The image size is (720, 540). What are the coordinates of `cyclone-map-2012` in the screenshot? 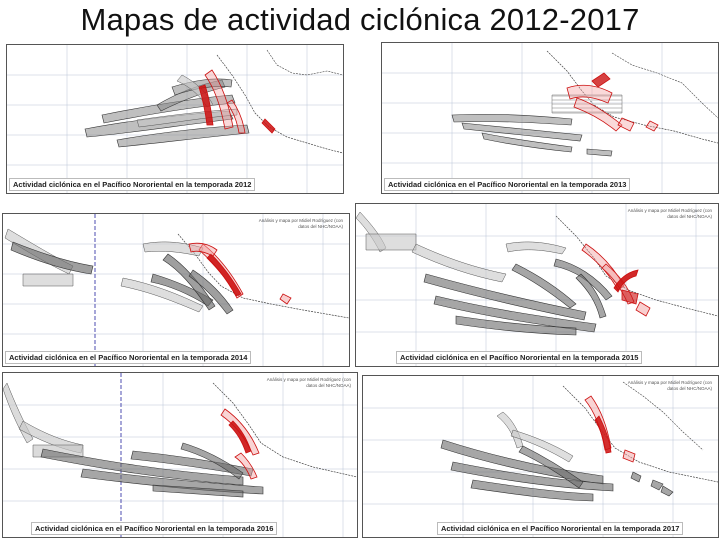 It's located at (175, 119).